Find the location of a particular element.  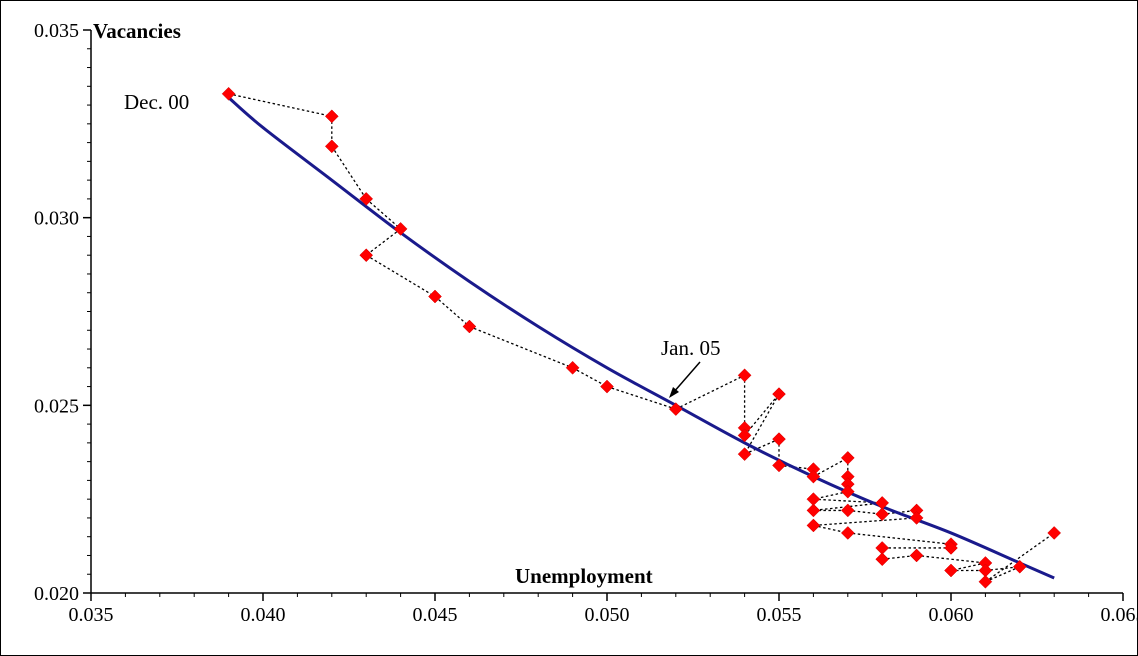

x-tick-label-2: 0.045 is located at coordinates (435, 615).